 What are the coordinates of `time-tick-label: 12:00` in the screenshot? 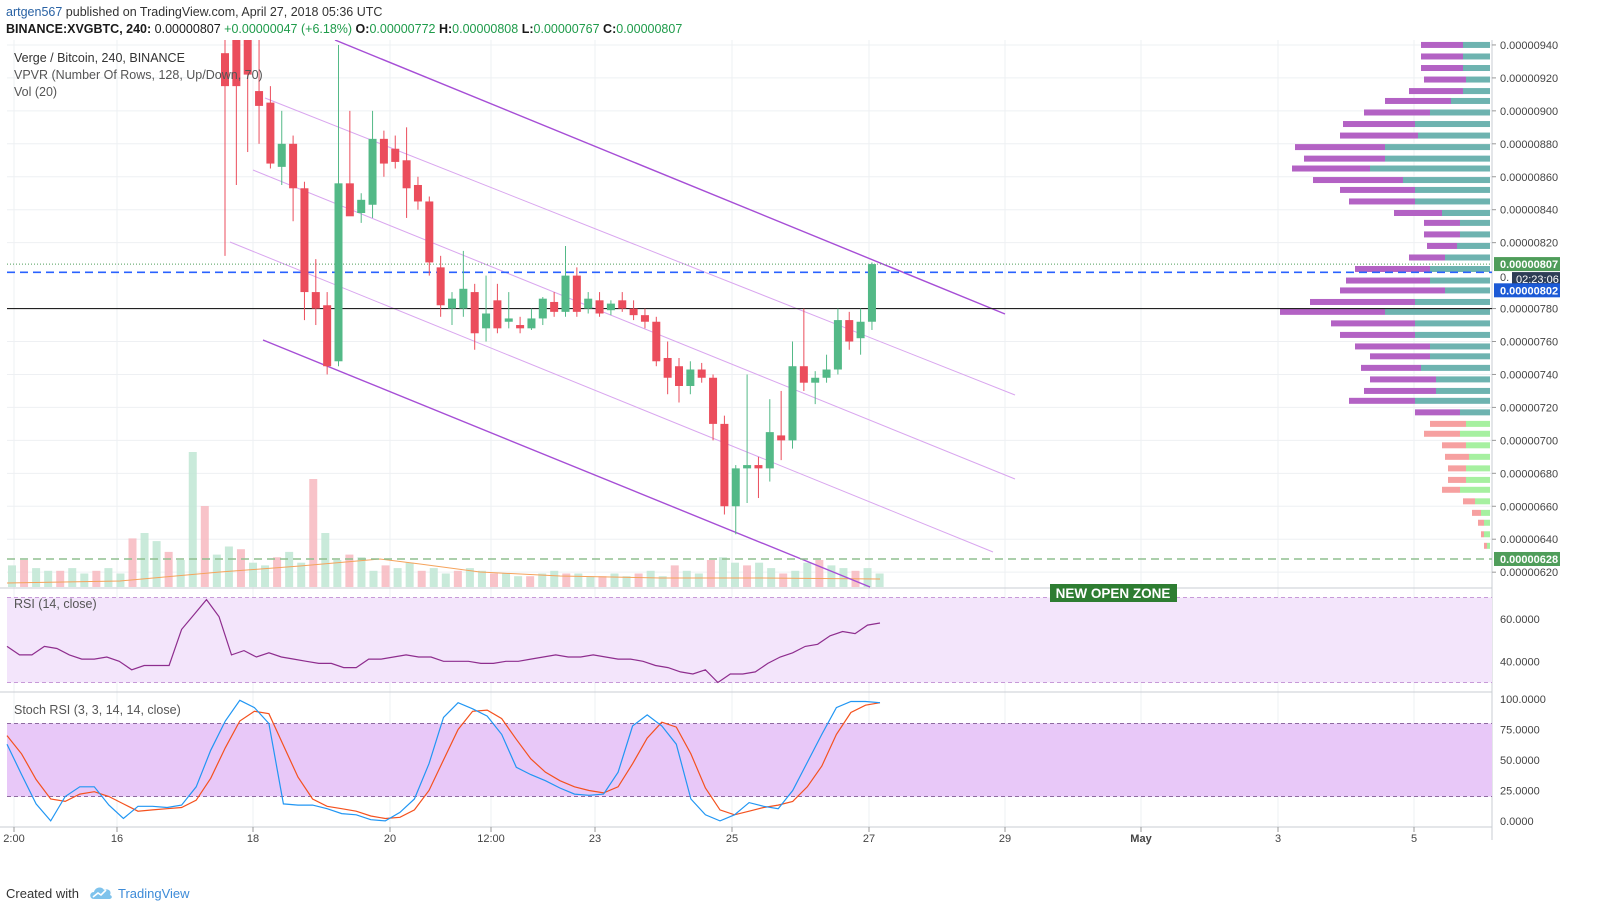 It's located at (491, 839).